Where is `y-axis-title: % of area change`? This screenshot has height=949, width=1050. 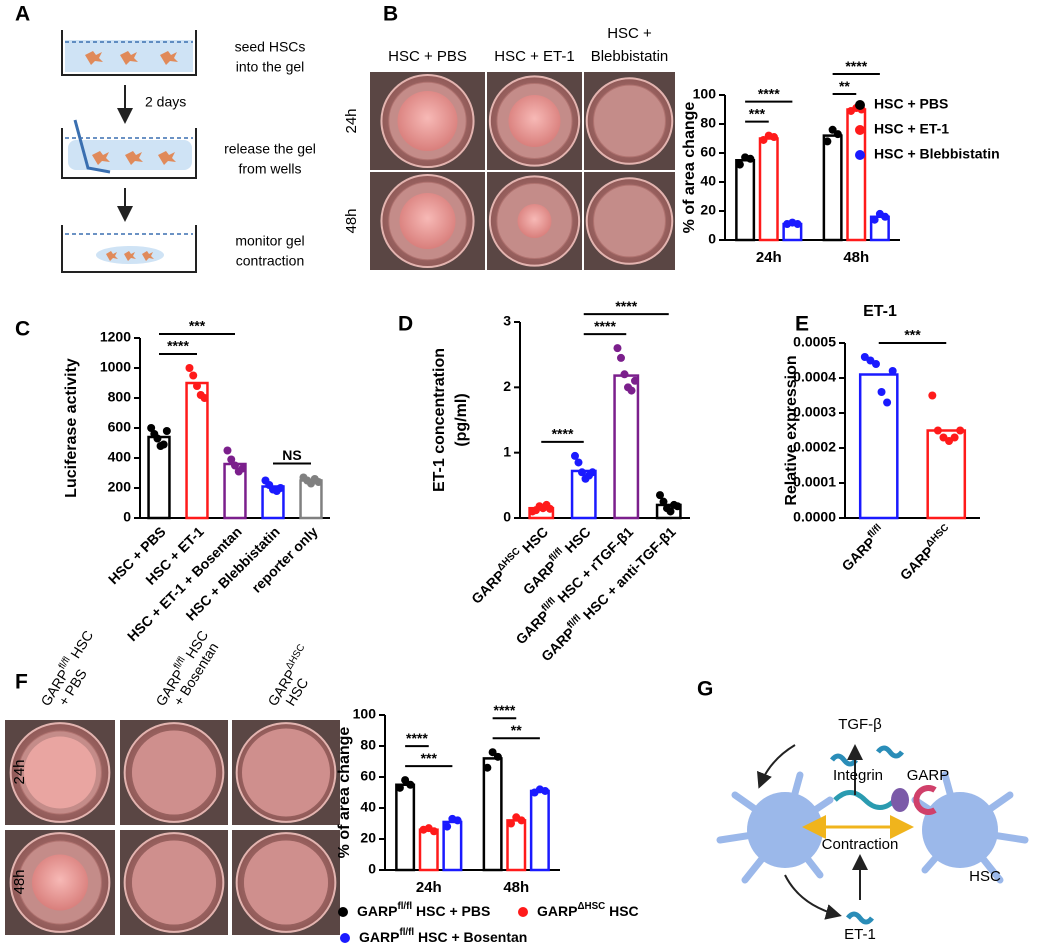
y-axis-title: % of area change is located at coordinates (344, 793).